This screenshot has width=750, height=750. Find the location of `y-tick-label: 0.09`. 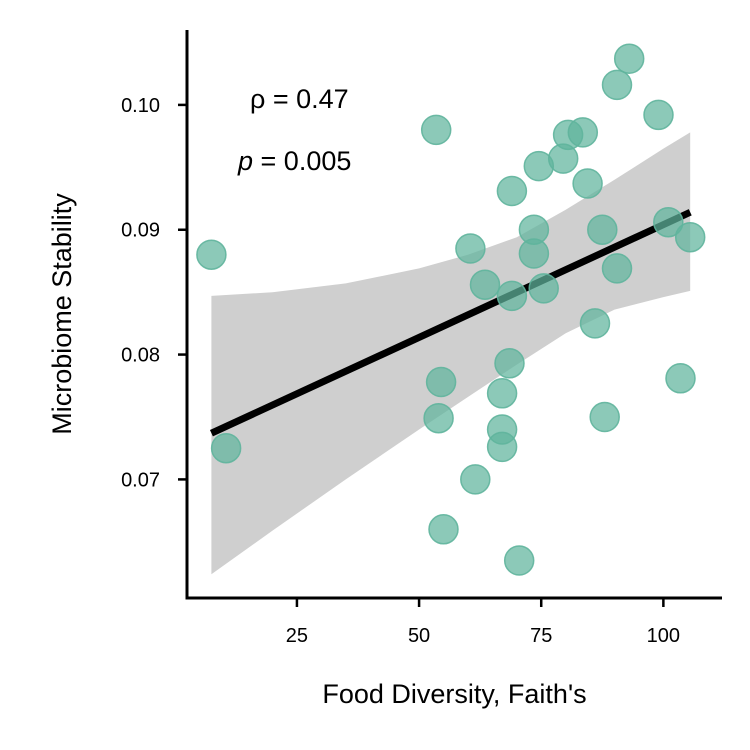

y-tick-label: 0.09 is located at coordinates (140, 231).